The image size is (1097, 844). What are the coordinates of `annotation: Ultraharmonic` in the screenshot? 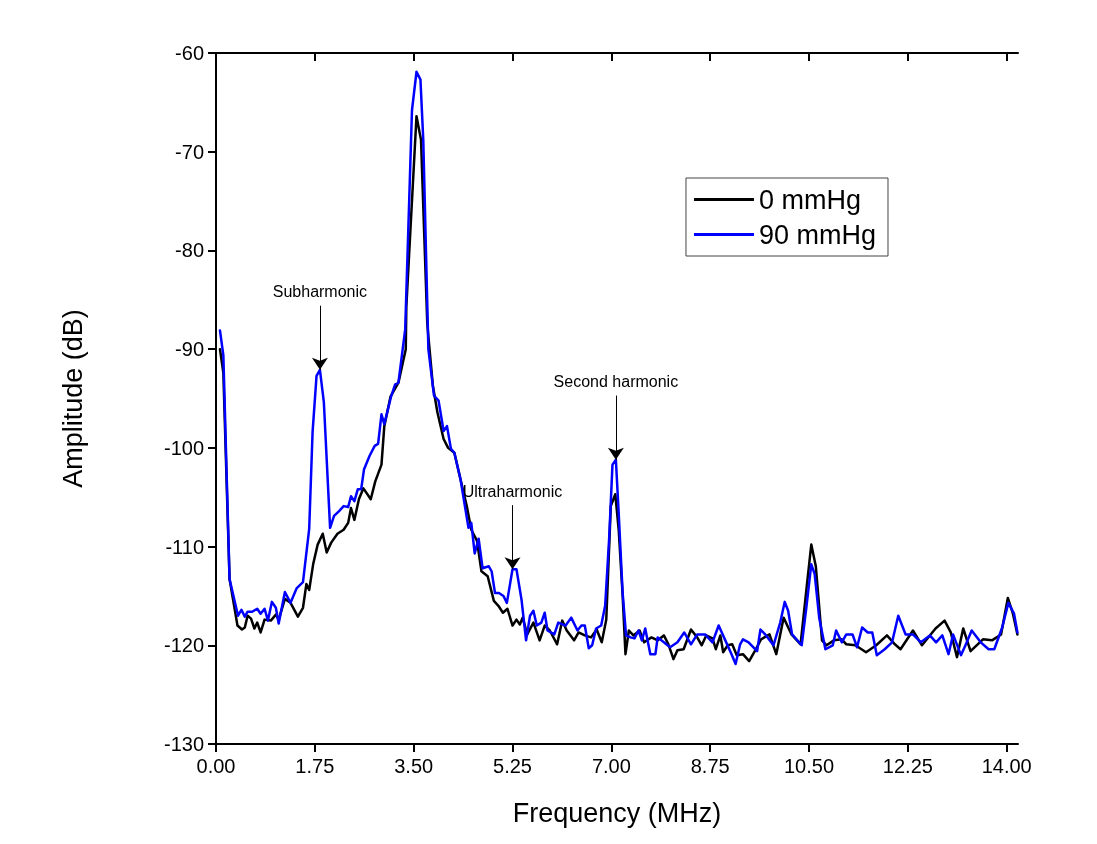 It's located at (512, 491).